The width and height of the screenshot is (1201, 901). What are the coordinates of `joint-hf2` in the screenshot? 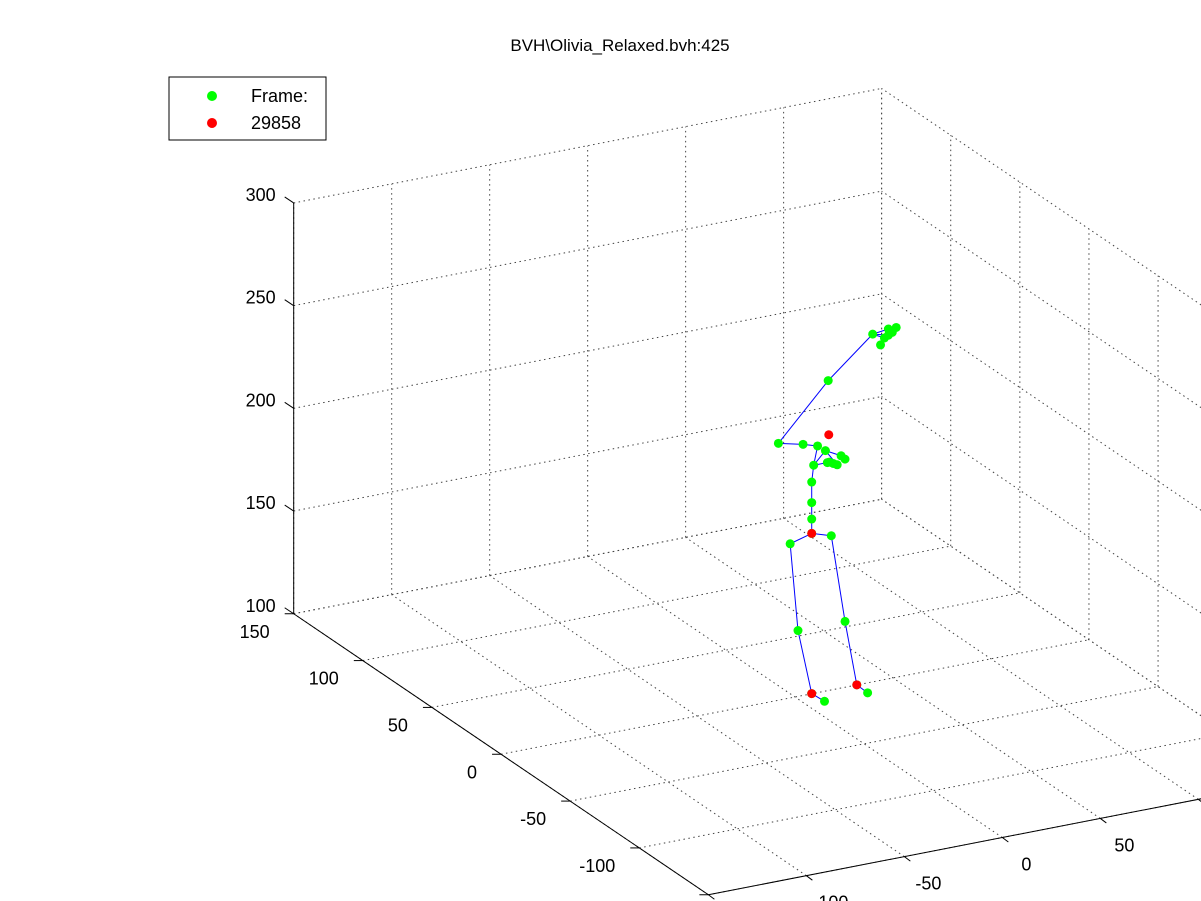 It's located at (845, 459).